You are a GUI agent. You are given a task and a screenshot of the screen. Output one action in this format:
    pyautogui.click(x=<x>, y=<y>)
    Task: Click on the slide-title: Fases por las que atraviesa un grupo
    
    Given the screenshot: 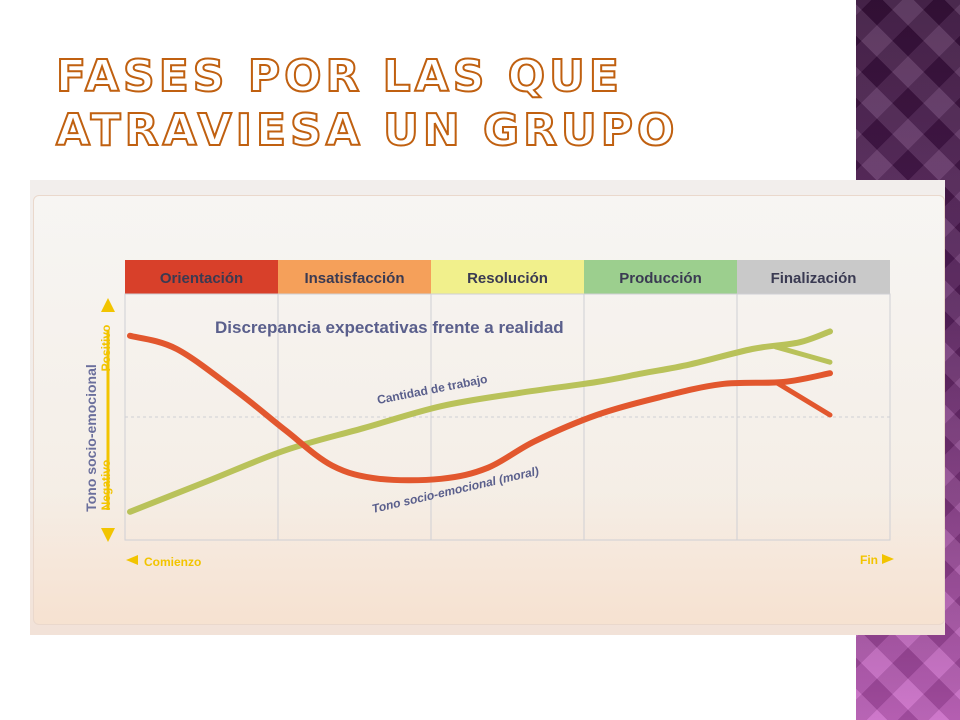 What is the action you would take?
    pyautogui.click(x=367, y=103)
    